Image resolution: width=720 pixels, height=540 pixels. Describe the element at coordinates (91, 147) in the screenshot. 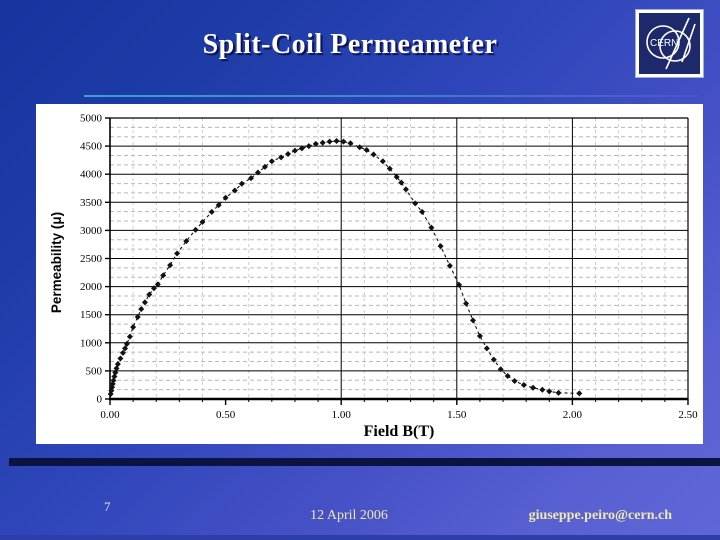

I see `svg-text: 4500` at that location.